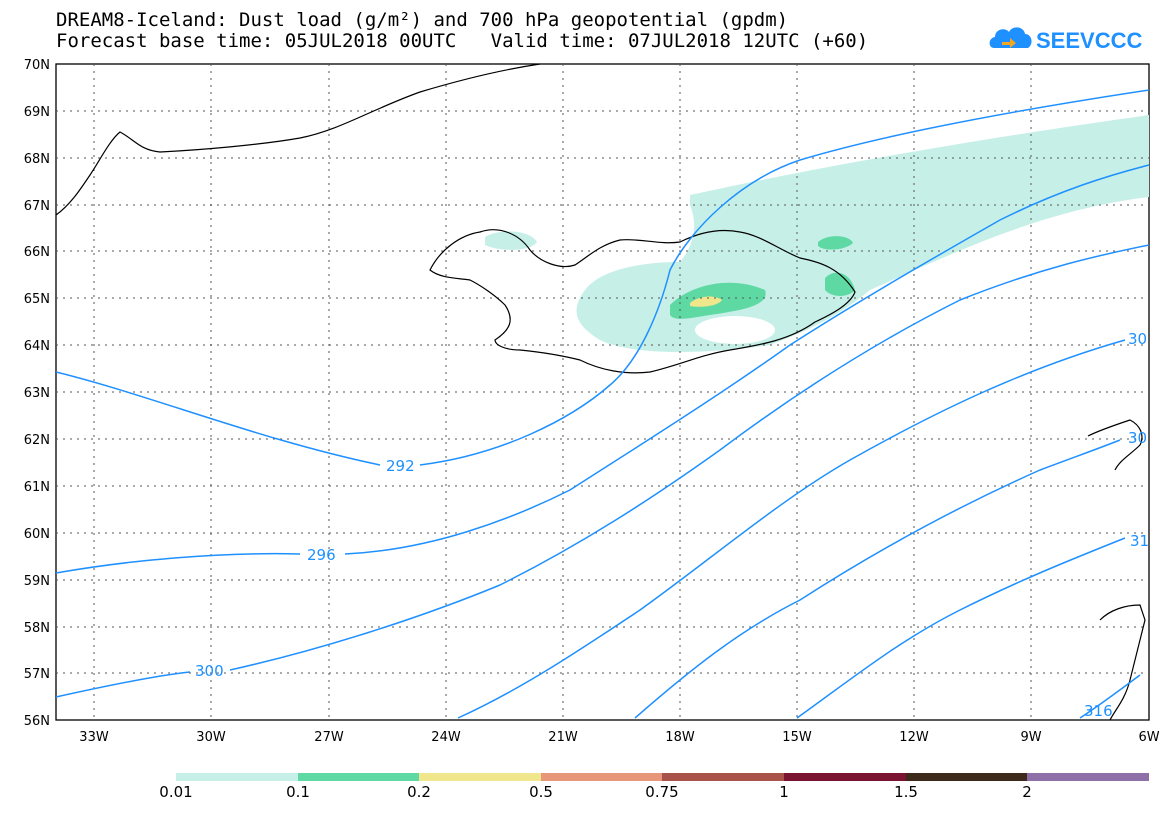 Image resolution: width=1175 pixels, height=815 pixels. Describe the element at coordinates (1089, 40) in the screenshot. I see `logo-text: SEEVCCC` at that location.